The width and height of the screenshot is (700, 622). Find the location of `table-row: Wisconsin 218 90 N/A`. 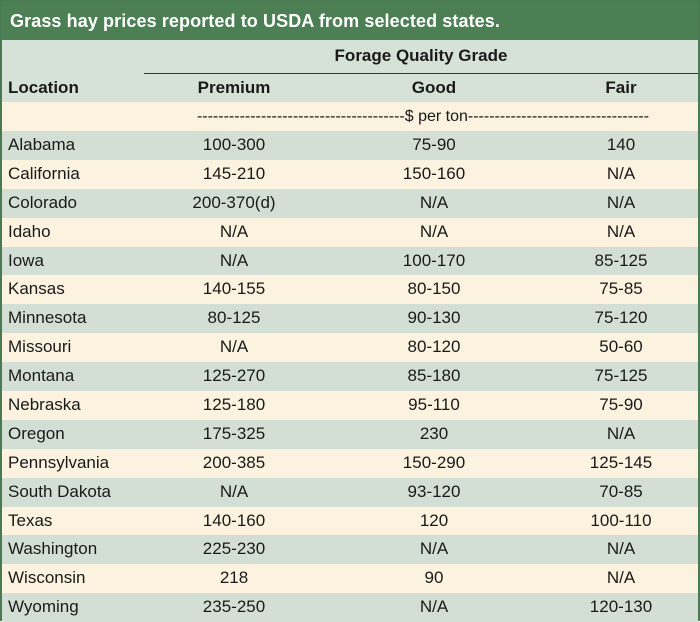

table-row: Wisconsin 218 90 N/A is located at coordinates (350, 579).